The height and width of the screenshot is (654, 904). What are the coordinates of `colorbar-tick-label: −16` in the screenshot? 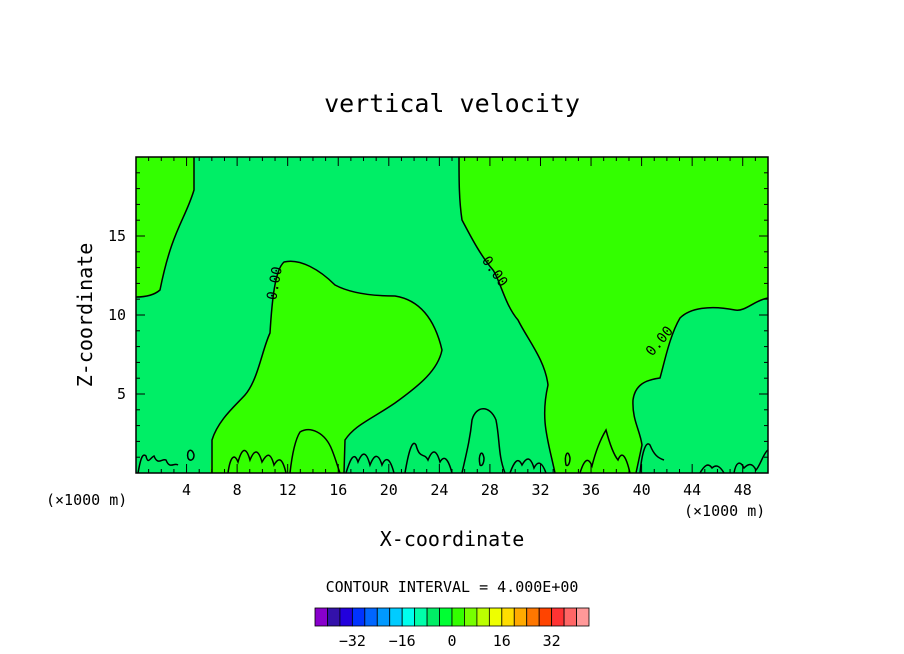 It's located at (402, 641).